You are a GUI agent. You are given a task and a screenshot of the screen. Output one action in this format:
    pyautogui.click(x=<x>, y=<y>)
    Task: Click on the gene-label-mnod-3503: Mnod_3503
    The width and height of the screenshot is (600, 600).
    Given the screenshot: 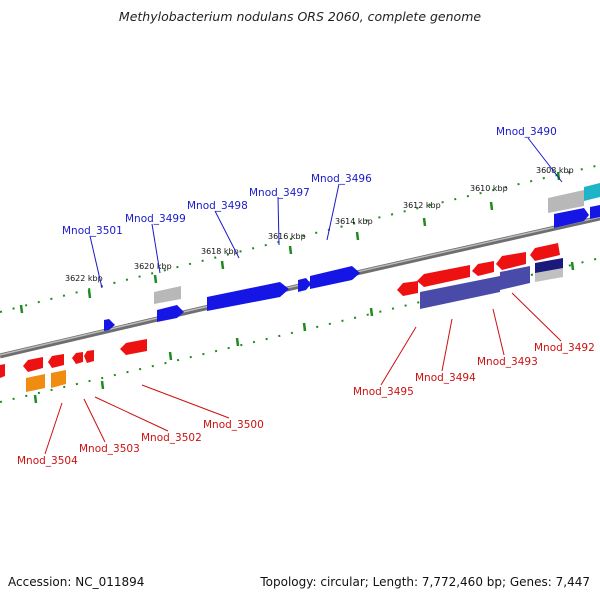 What is the action you would take?
    pyautogui.click(x=109, y=449)
    